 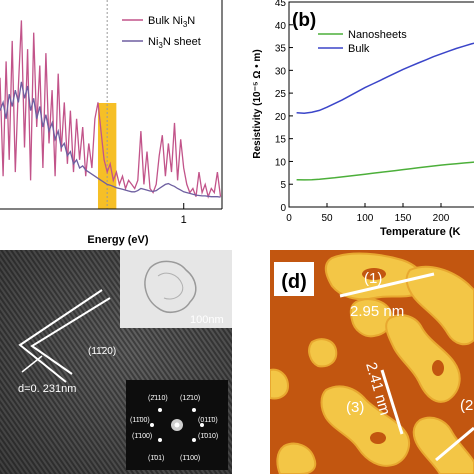 I want to click on fft-spot-label: (11̄00), so click(x=140, y=420).